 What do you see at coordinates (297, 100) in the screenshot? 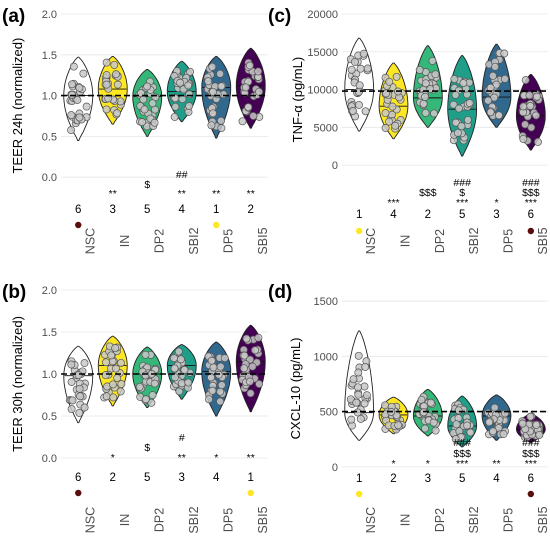
I see `y-axis-label: TNF-α (pg/mL)` at bounding box center [297, 100].